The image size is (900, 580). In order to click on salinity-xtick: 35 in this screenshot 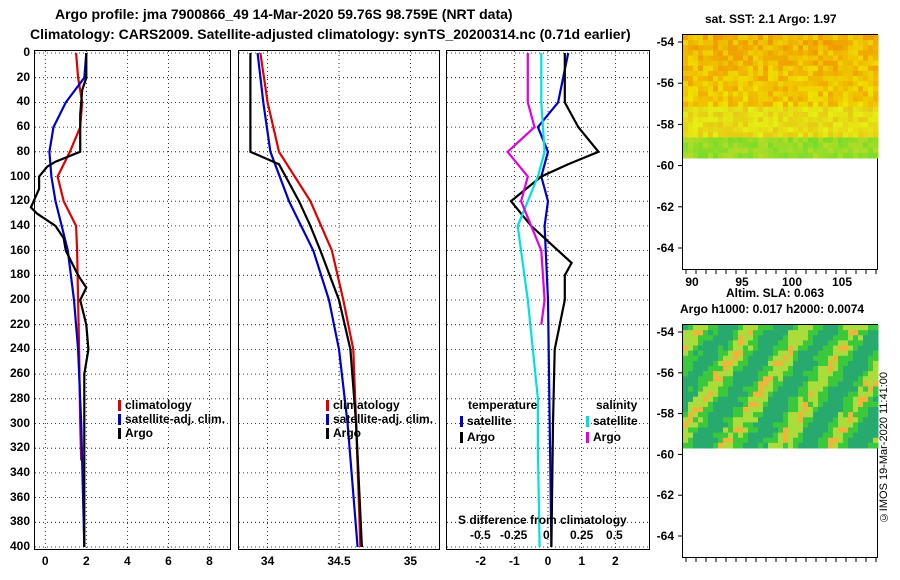, I will do `click(411, 561)`.